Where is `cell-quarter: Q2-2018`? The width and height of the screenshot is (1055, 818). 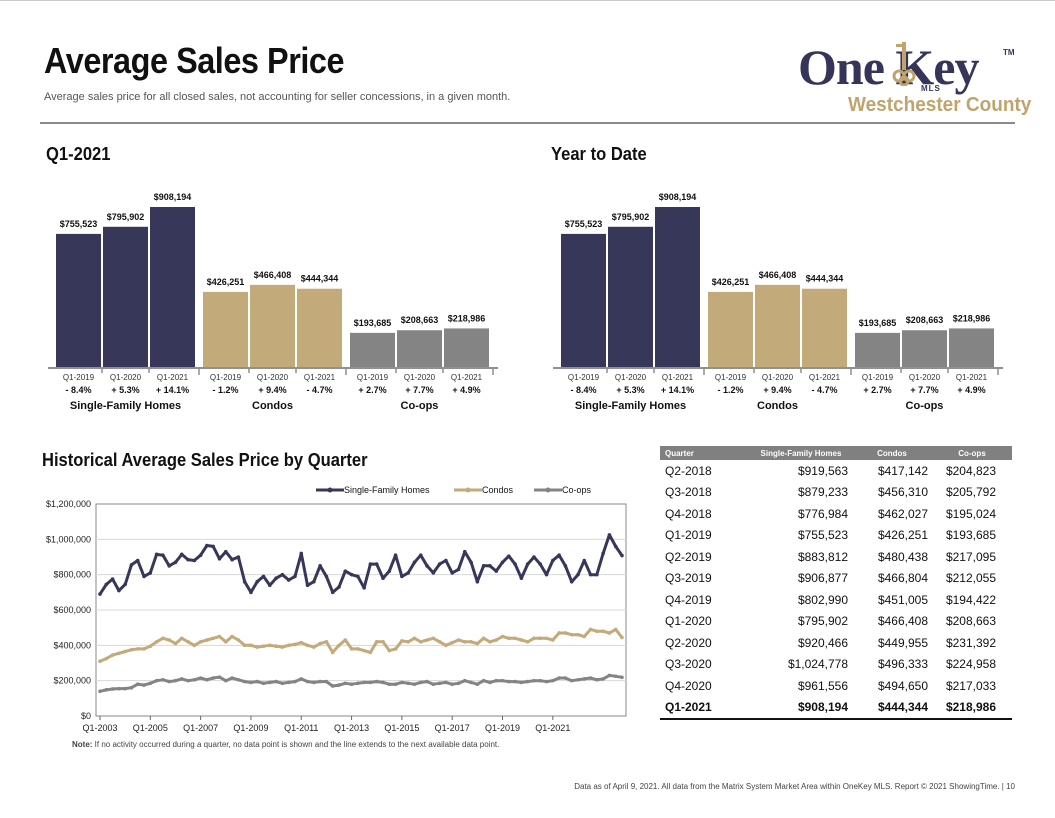 cell-quarter: Q2-2018 is located at coordinates (688, 470).